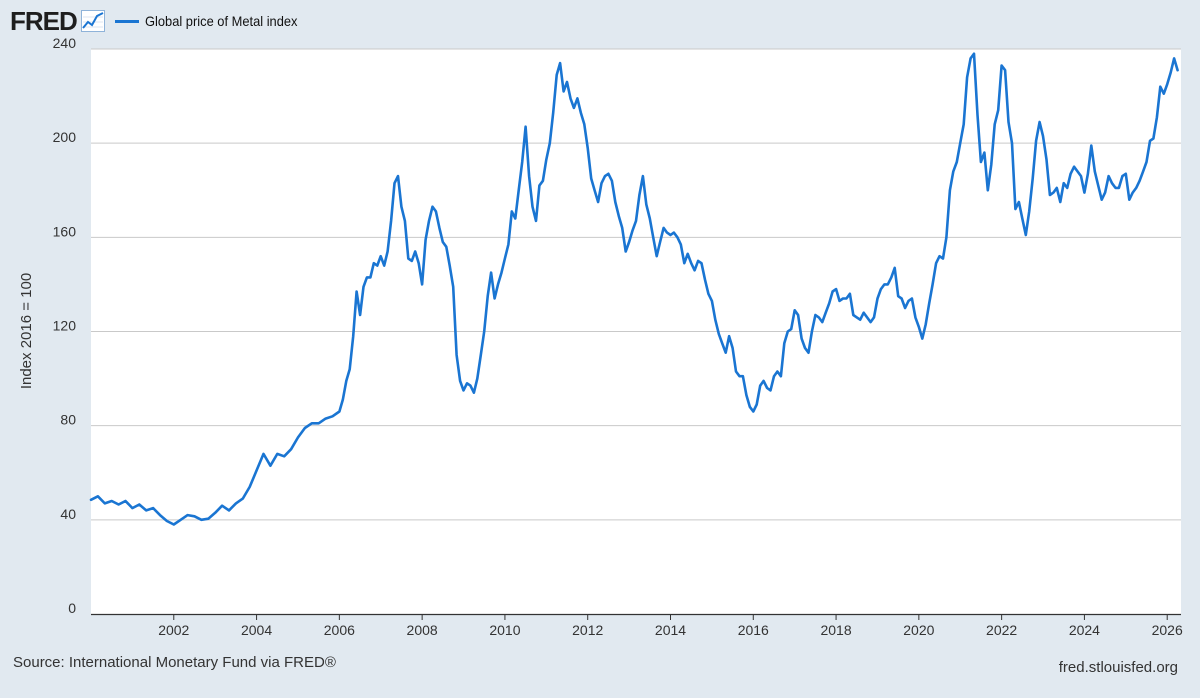  What do you see at coordinates (1118, 667) in the screenshot?
I see `site-credit: fred.stlouisfed.org` at bounding box center [1118, 667].